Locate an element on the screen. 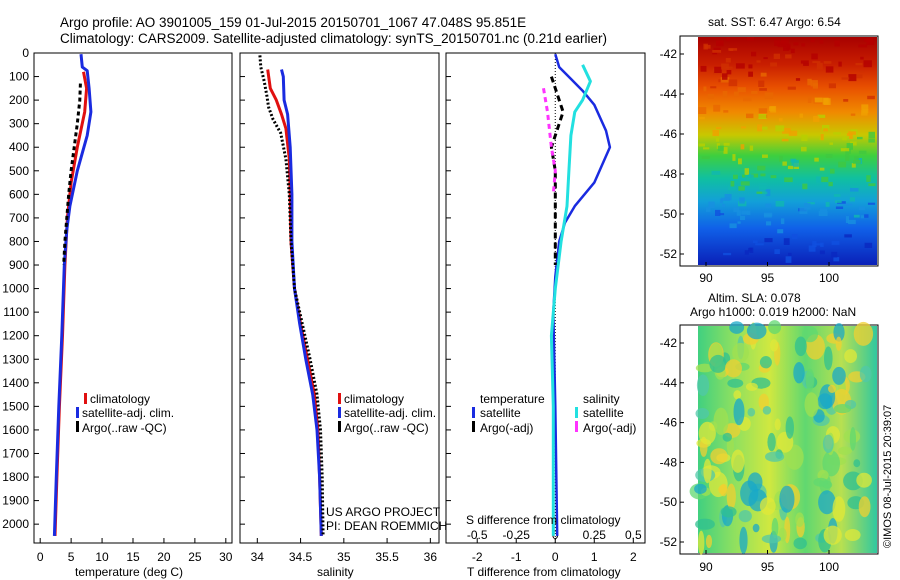 This screenshot has width=900, height=580. difference-x-tick-label: 1 is located at coordinates (594, 557).